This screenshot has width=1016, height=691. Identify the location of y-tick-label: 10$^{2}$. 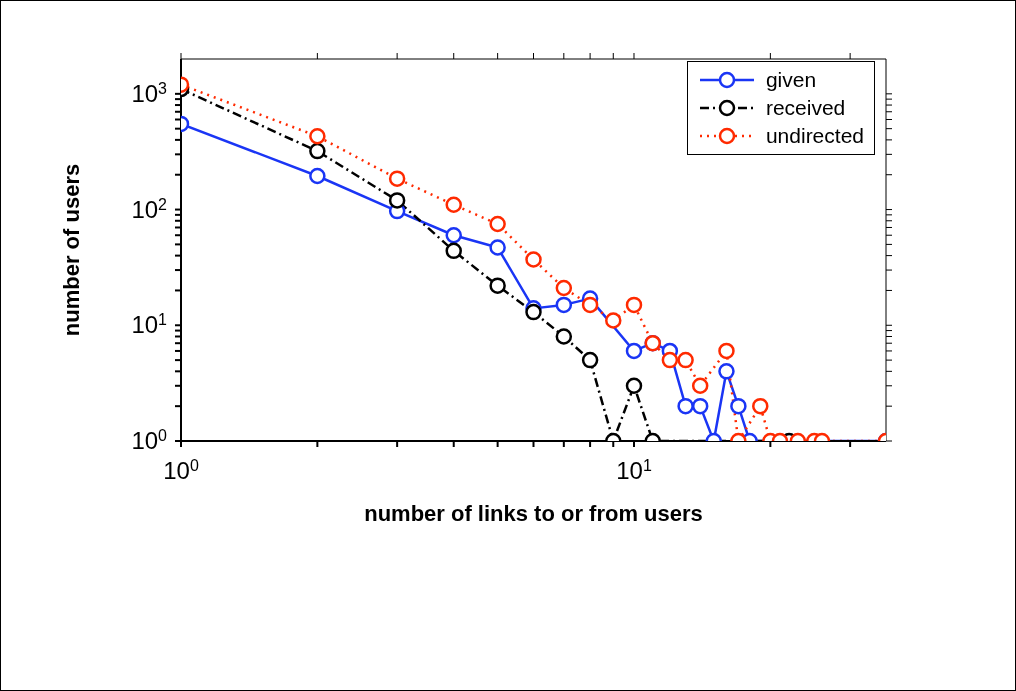
(149, 209).